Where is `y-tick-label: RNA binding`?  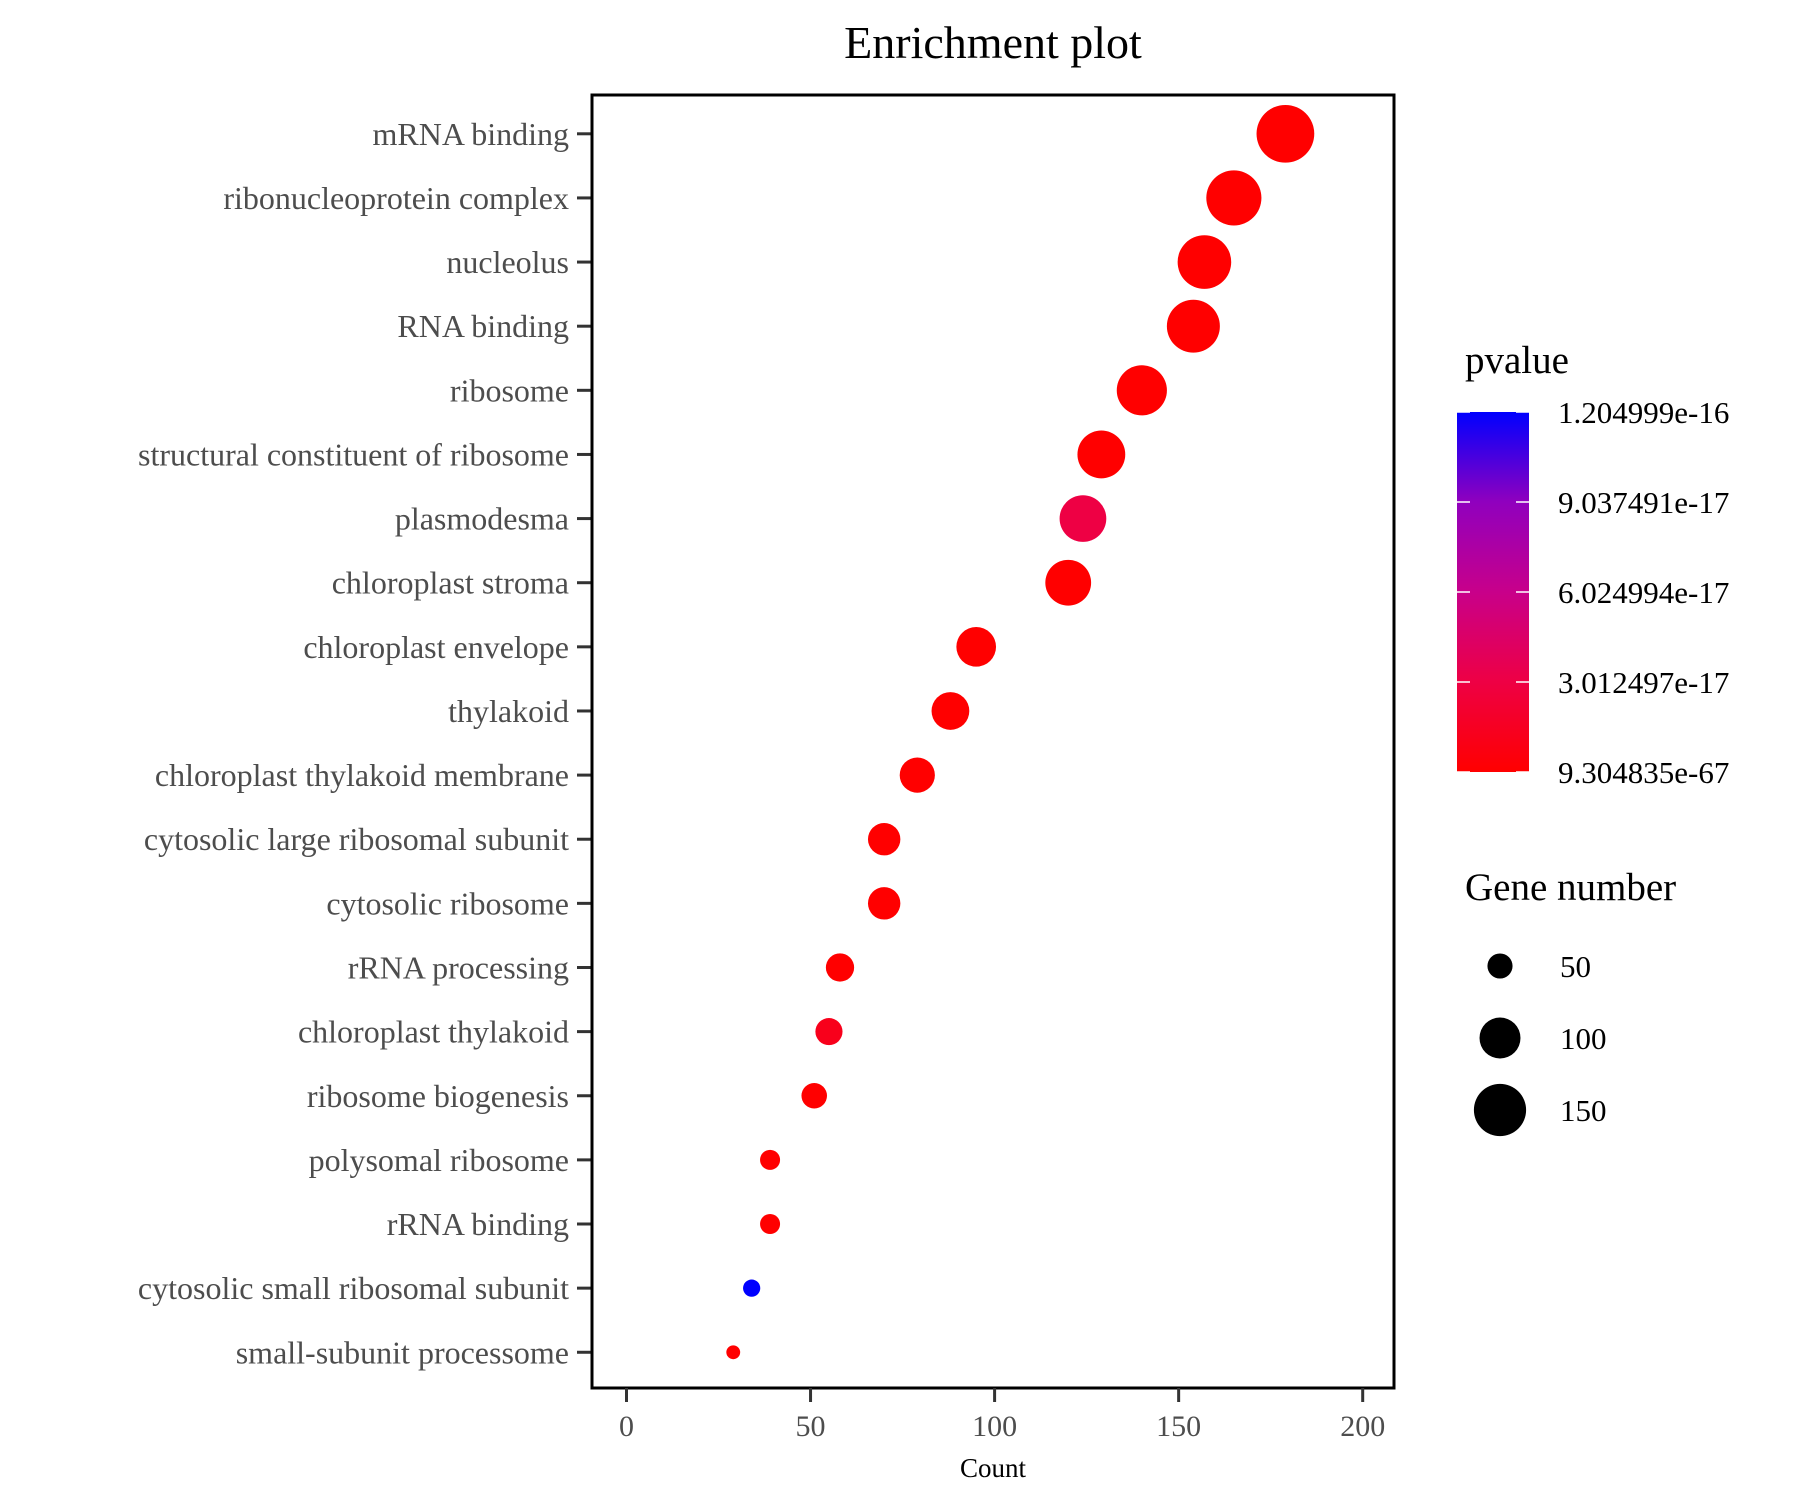
y-tick-label: RNA binding is located at coordinates (483, 326).